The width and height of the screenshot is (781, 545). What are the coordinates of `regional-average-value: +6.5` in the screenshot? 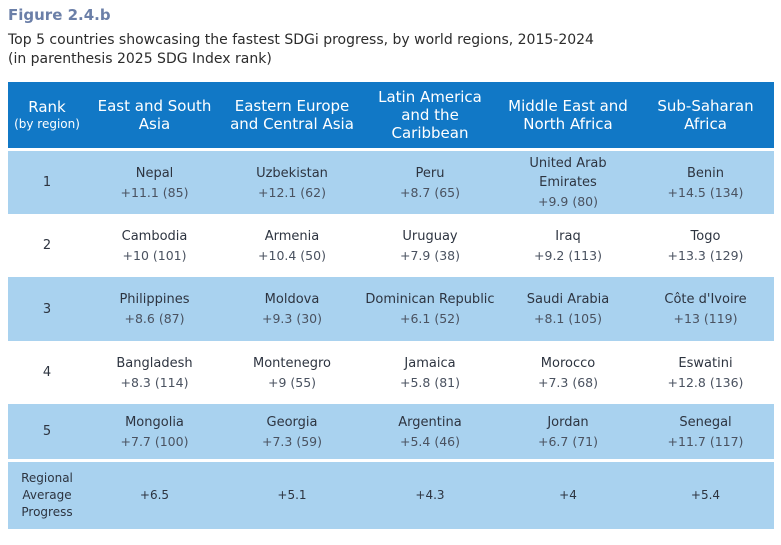 It's located at (154, 496).